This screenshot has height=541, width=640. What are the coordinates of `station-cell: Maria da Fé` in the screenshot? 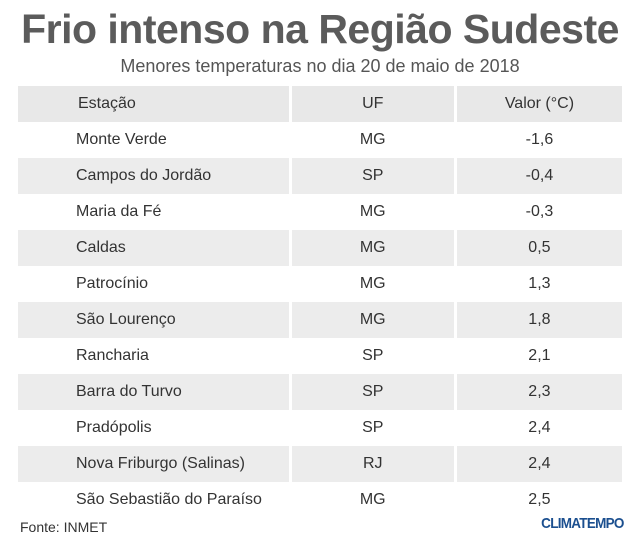 It's located at (153, 212).